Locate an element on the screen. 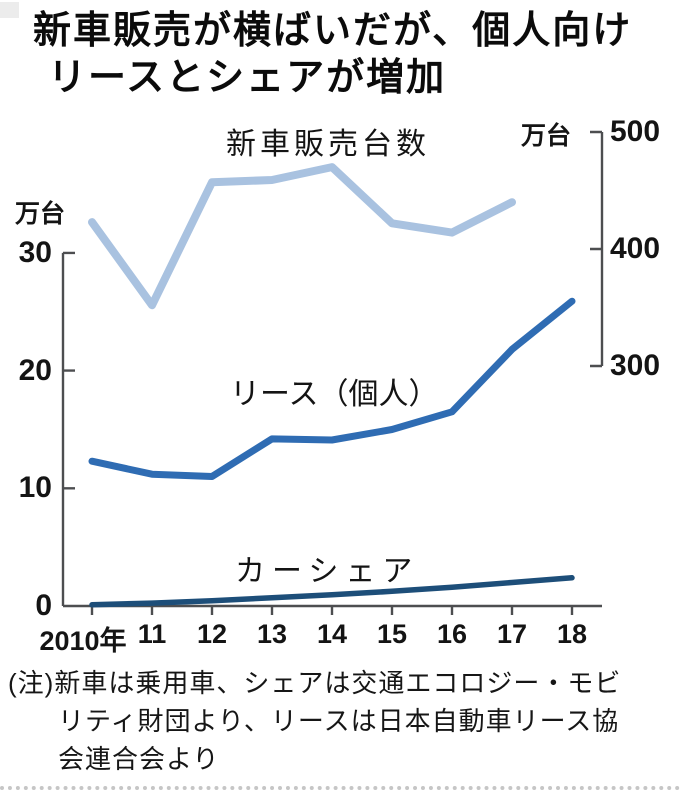  left-axis-tick-label: 30 is located at coordinates (35, 252).